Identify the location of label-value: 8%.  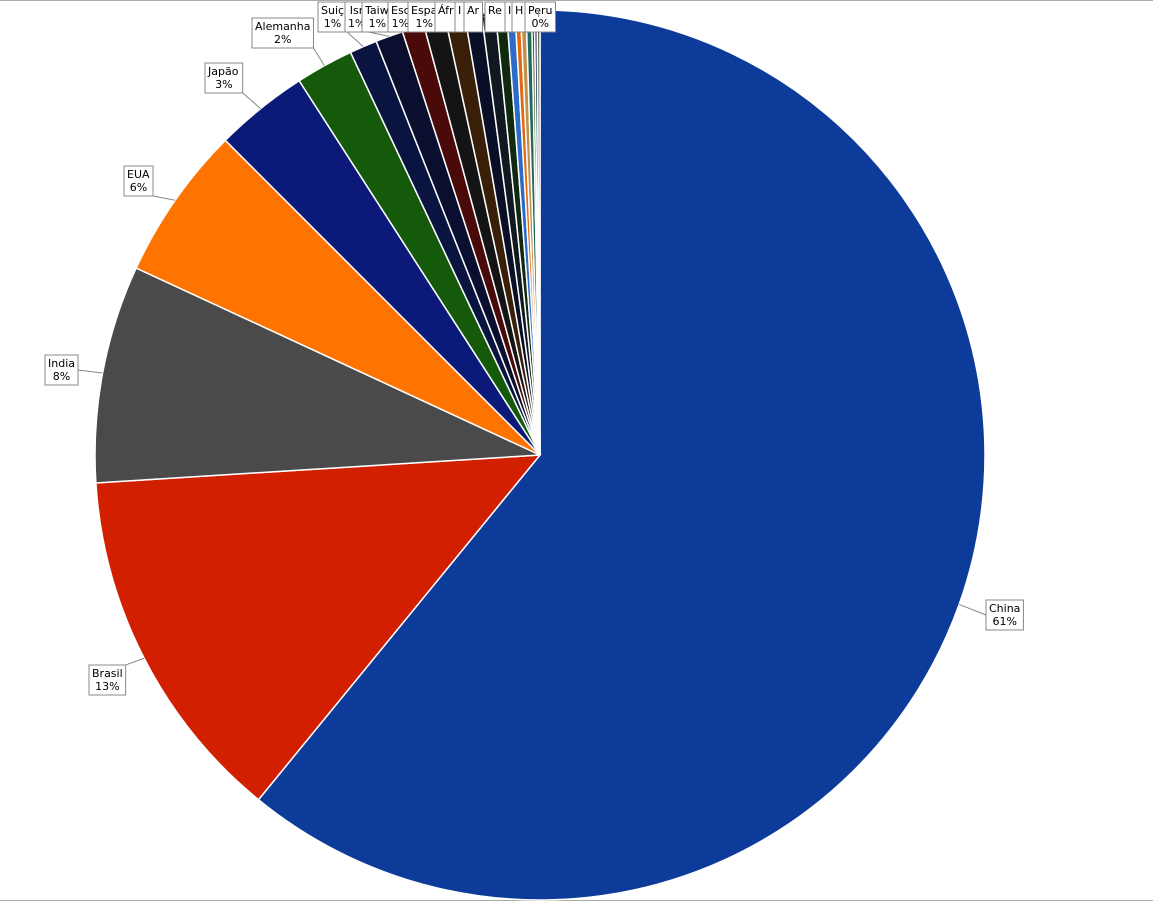
(61, 376).